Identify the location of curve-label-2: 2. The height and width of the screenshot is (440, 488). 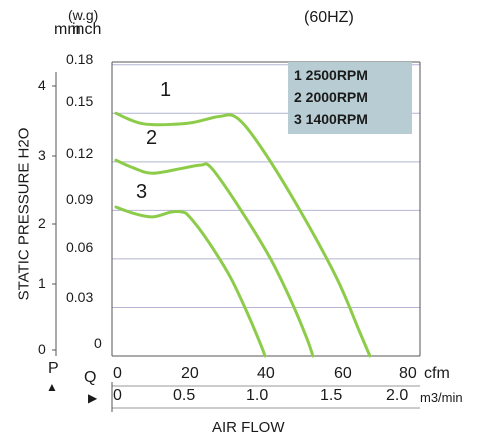
(152, 138).